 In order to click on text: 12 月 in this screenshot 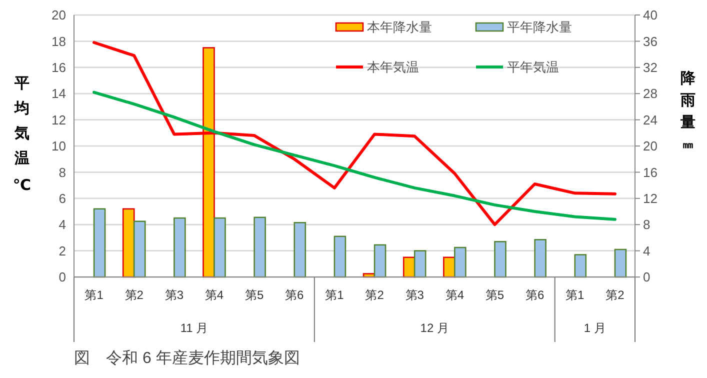, I will do `click(434, 328)`.